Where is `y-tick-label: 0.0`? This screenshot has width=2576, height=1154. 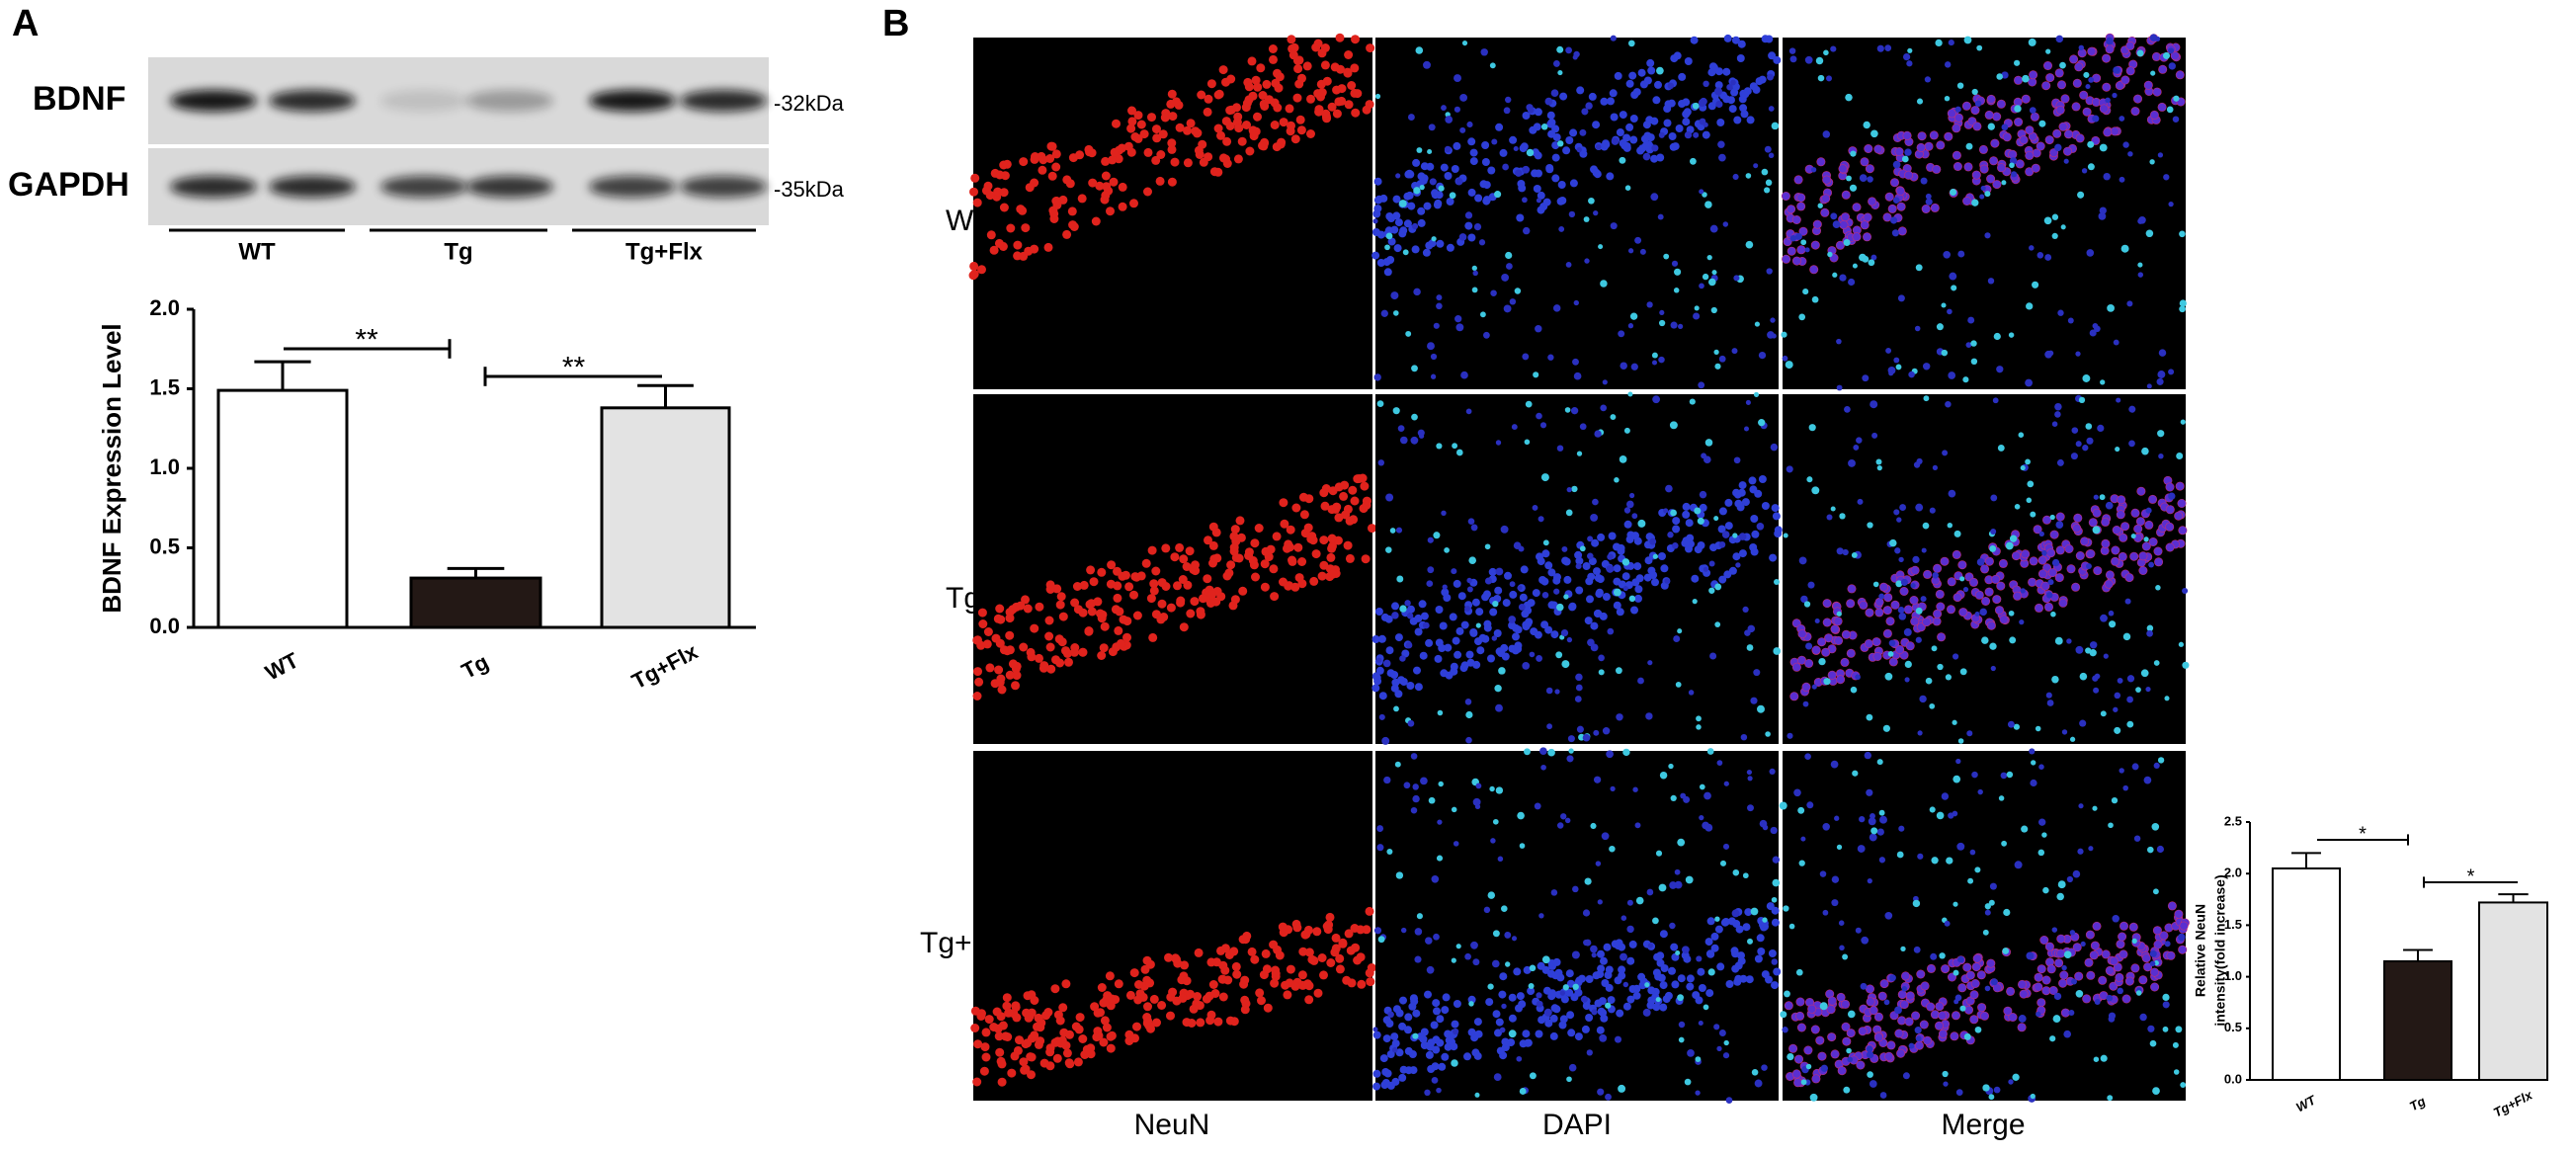
y-tick-label: 0.0 is located at coordinates (2233, 1078).